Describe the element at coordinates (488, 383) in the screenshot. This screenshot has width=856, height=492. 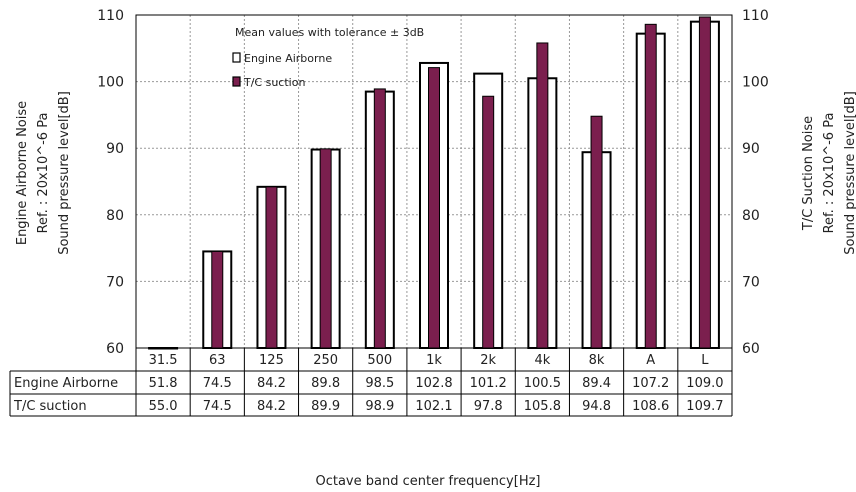
I see `table-cell-value: 101.2` at that location.